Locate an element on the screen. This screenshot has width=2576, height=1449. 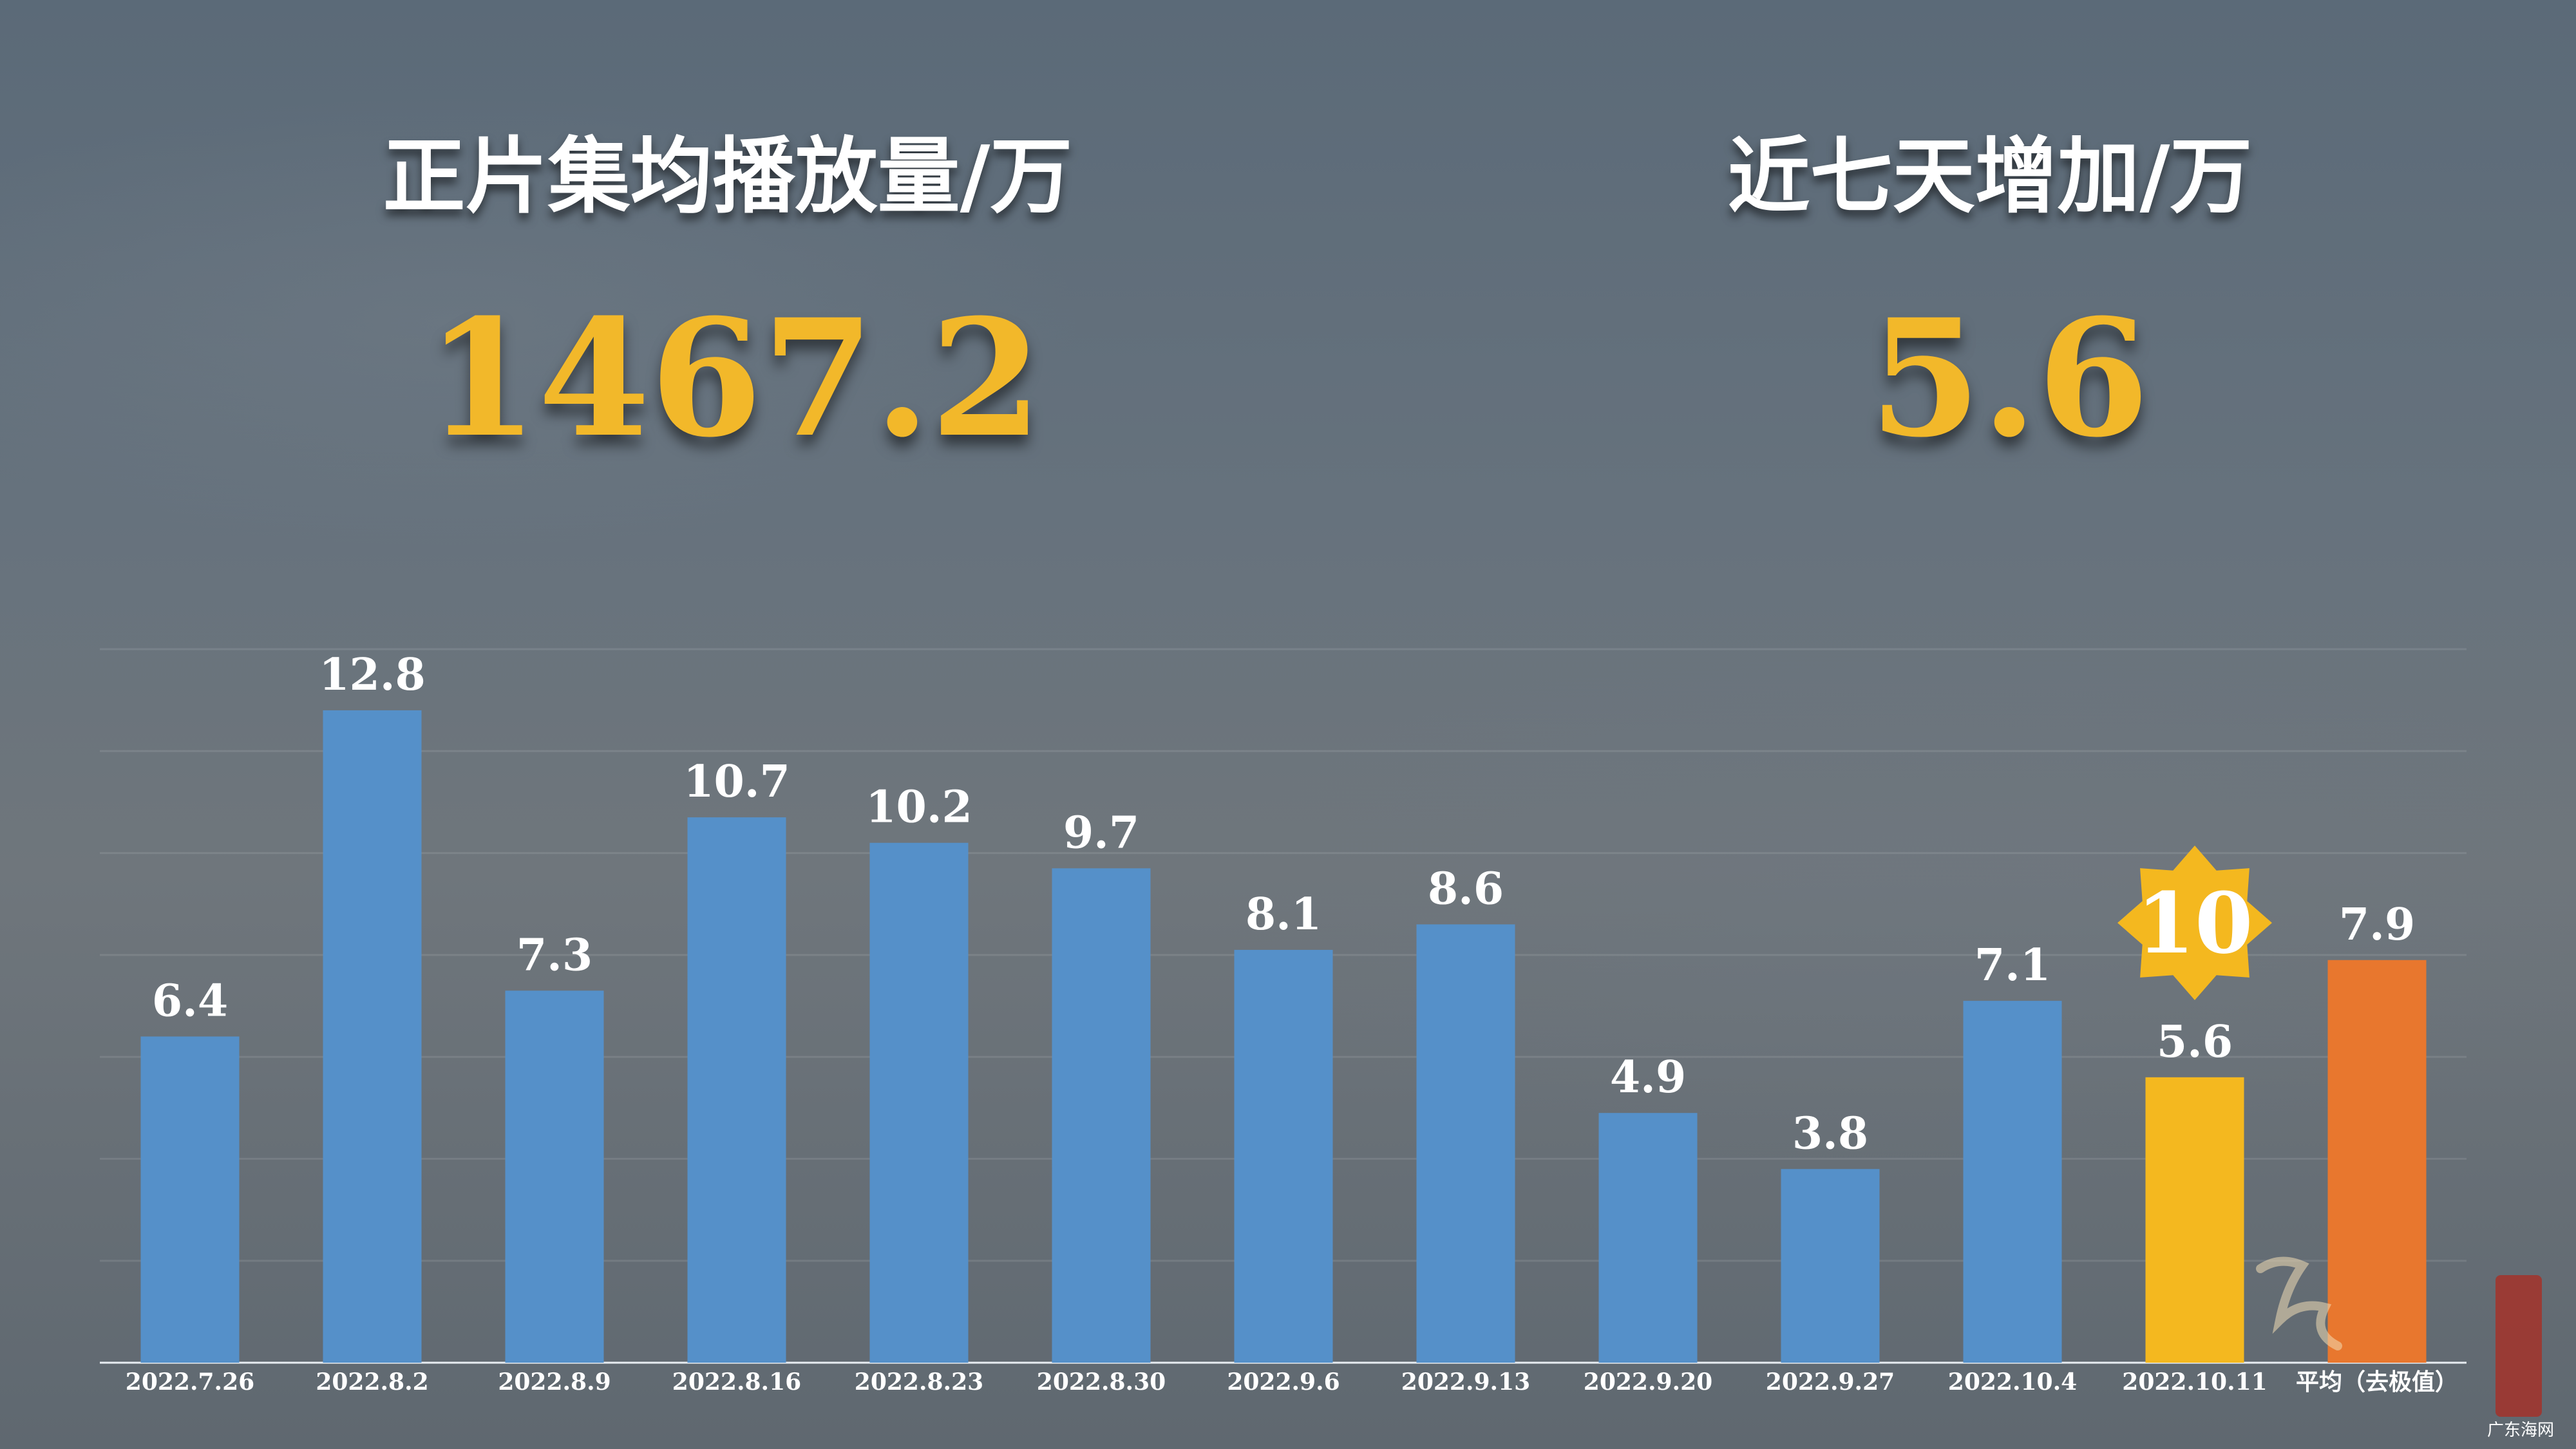
x-tick-label-13: 平均（去极值） is located at coordinates (2377, 1382).